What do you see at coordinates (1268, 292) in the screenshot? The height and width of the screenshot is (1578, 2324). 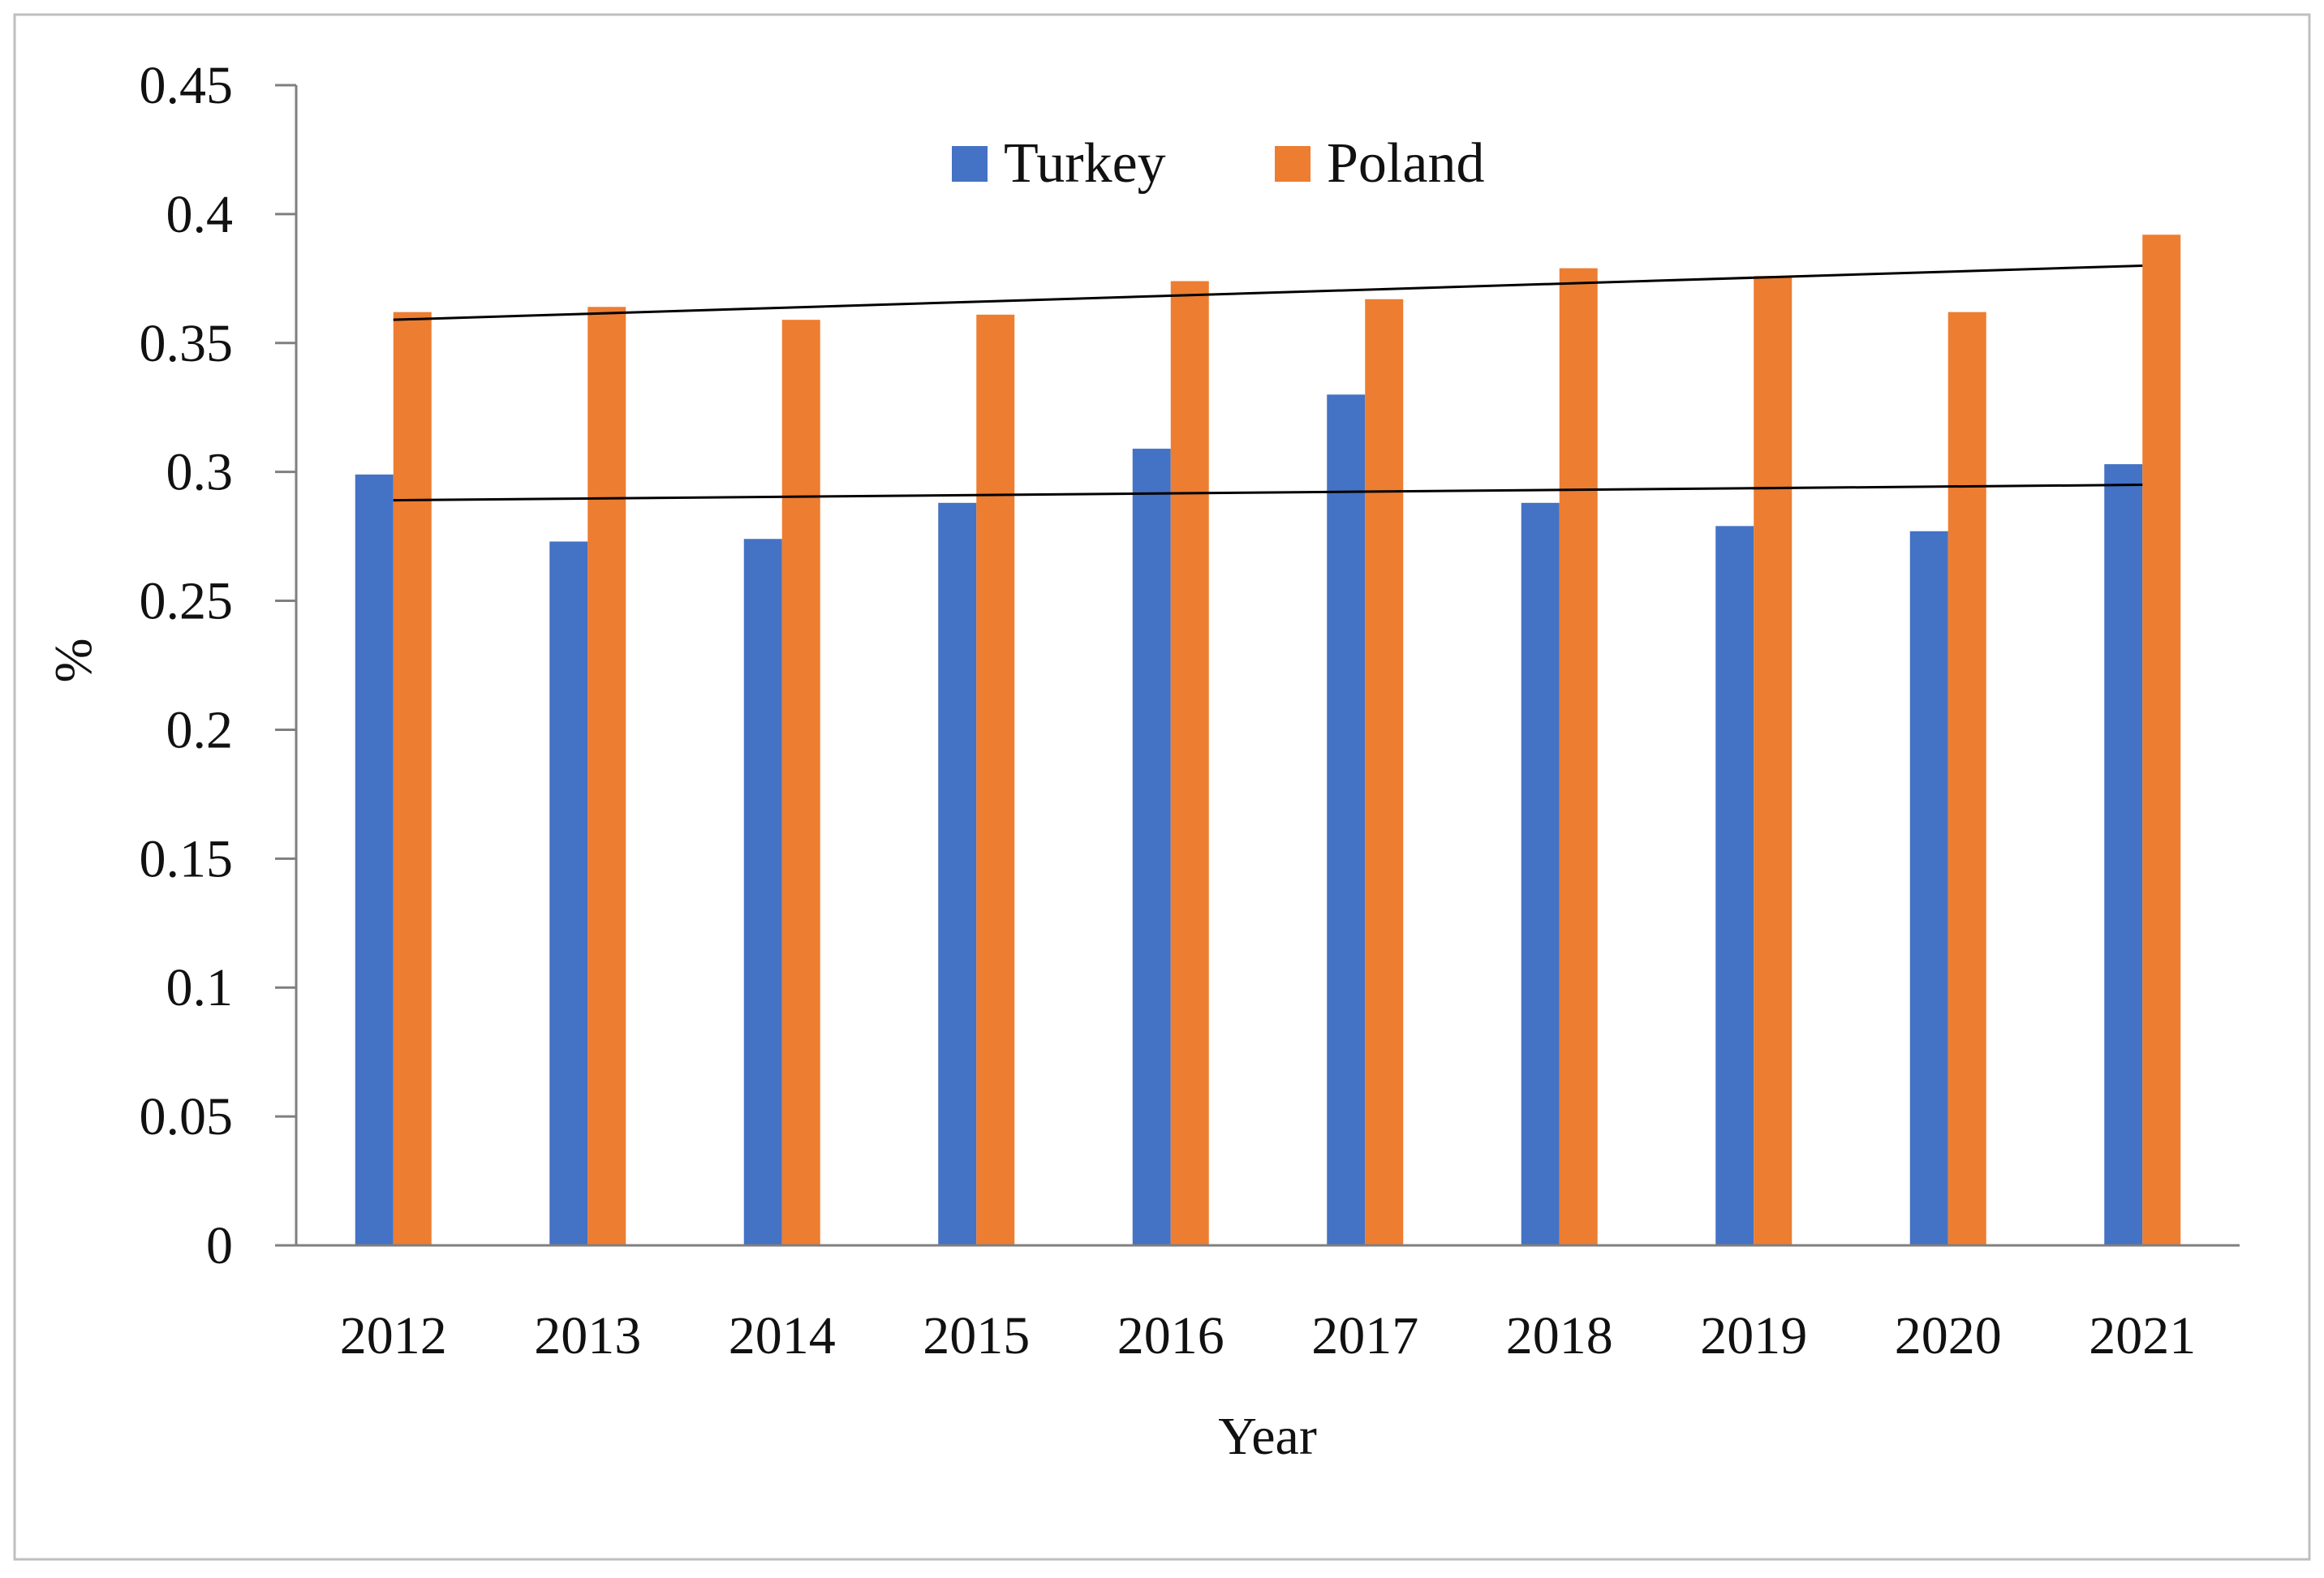 I see `trendline-poland` at bounding box center [1268, 292].